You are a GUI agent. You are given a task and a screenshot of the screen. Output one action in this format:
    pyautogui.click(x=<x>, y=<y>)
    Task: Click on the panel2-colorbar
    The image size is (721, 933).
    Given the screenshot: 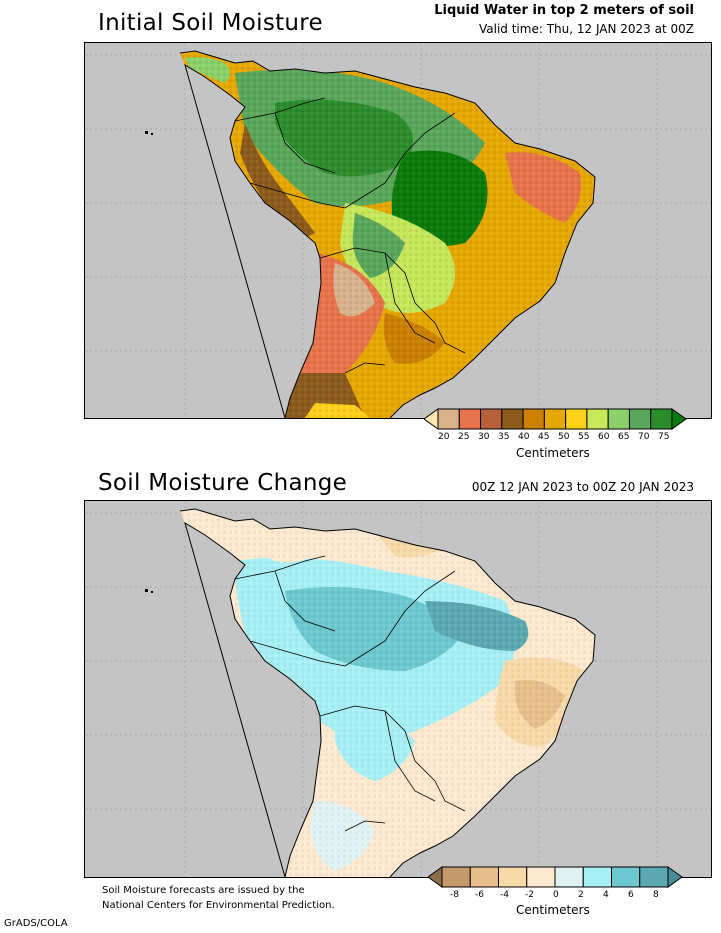 What is the action you would take?
    pyautogui.click(x=555, y=879)
    